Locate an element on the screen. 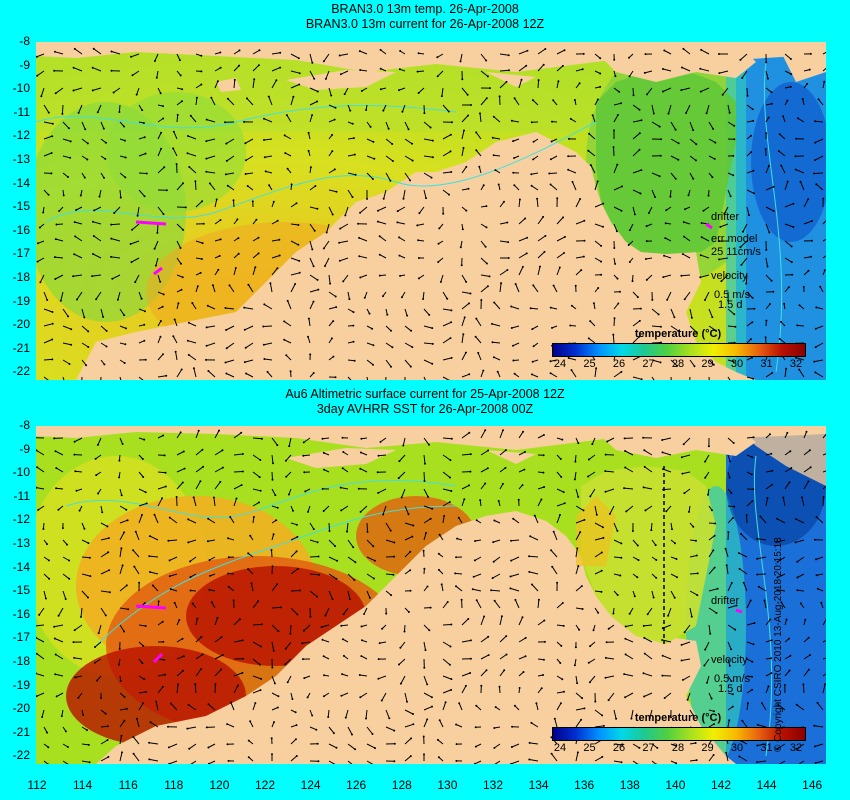 The height and width of the screenshot is (800, 850). longitude-label: 126 is located at coordinates (356, 785).